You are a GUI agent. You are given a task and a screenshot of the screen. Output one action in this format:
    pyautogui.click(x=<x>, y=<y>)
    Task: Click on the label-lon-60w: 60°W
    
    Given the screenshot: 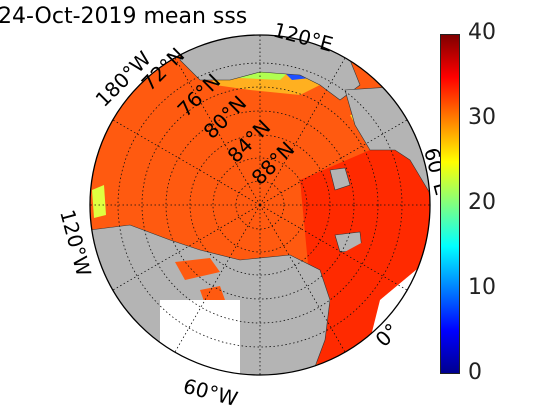 What is the action you would take?
    pyautogui.click(x=211, y=393)
    